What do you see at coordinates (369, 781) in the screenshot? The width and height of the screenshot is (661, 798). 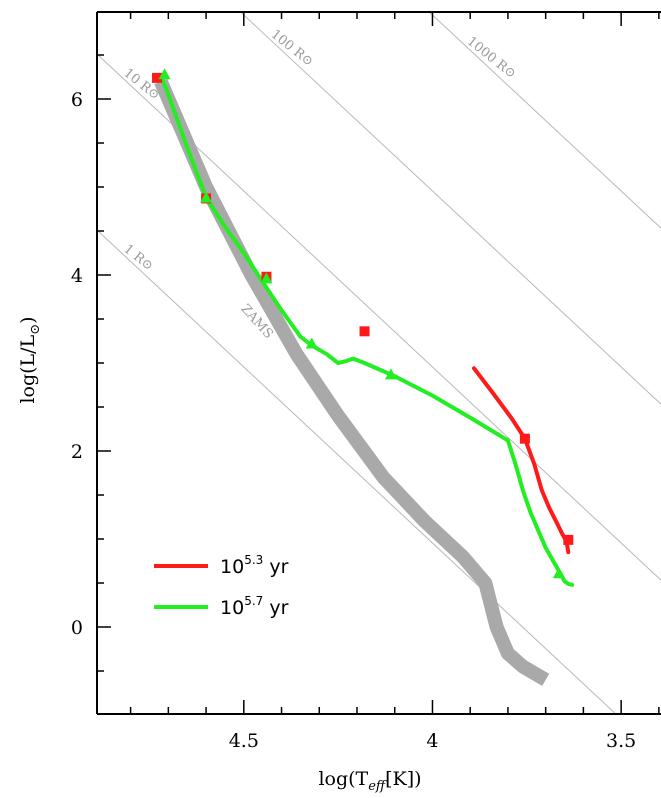 I see `x-axis-label: log(Teff[K])` at bounding box center [369, 781].